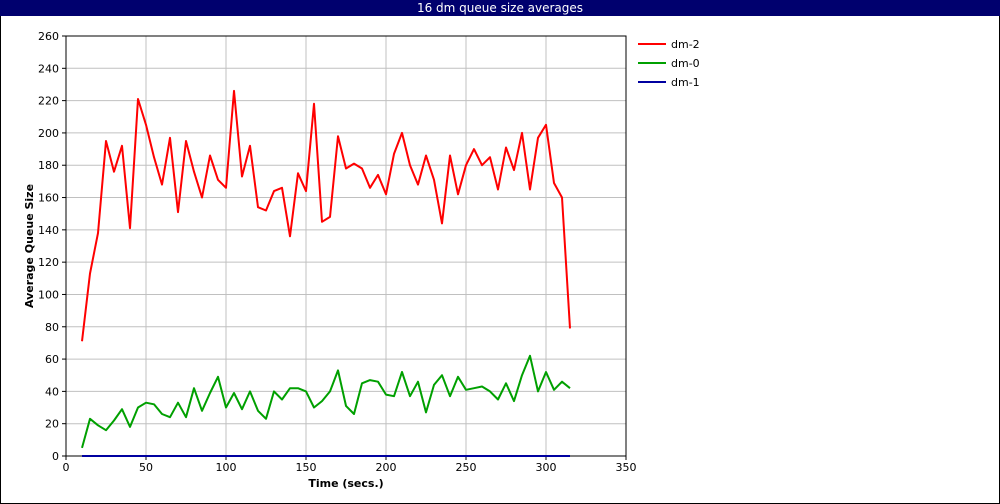  I want to click on y-tick-label: 180, so click(48, 165).